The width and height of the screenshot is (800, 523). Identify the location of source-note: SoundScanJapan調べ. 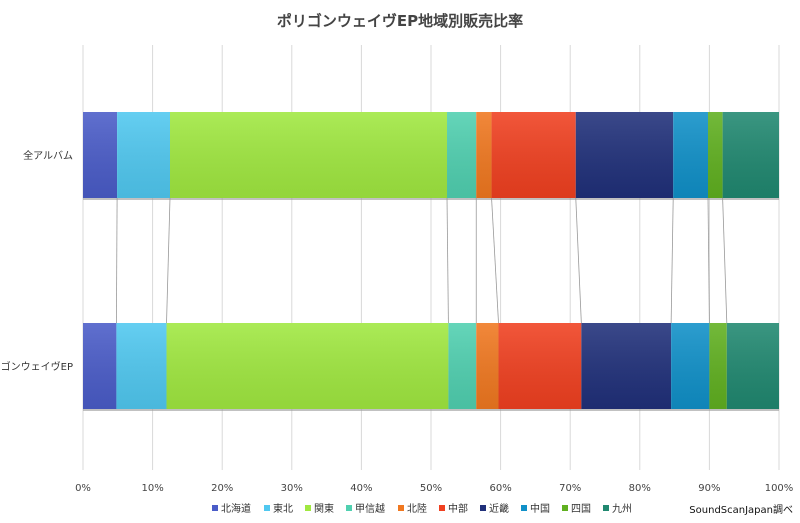
(741, 509).